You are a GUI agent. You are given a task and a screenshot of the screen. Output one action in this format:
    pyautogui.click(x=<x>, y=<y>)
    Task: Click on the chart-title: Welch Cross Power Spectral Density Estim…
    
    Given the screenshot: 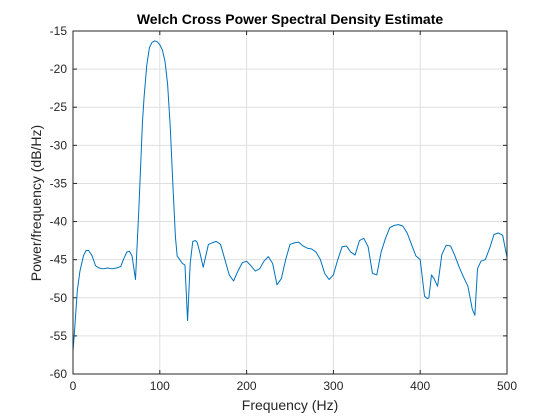 What is the action you would take?
    pyautogui.click(x=290, y=19)
    